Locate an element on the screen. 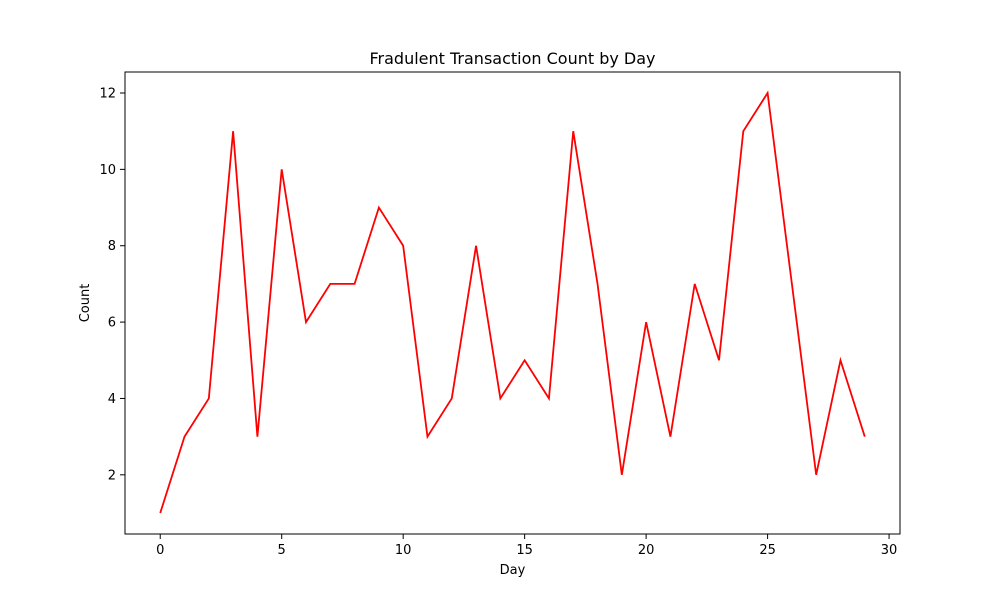  x-axis-label: Day is located at coordinates (513, 570).